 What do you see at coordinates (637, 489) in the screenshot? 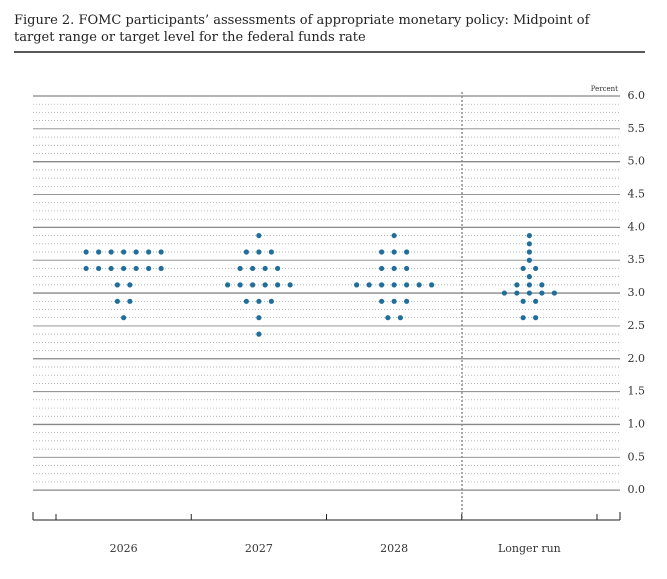
I see `y-tick-label: 0.0` at bounding box center [637, 489].